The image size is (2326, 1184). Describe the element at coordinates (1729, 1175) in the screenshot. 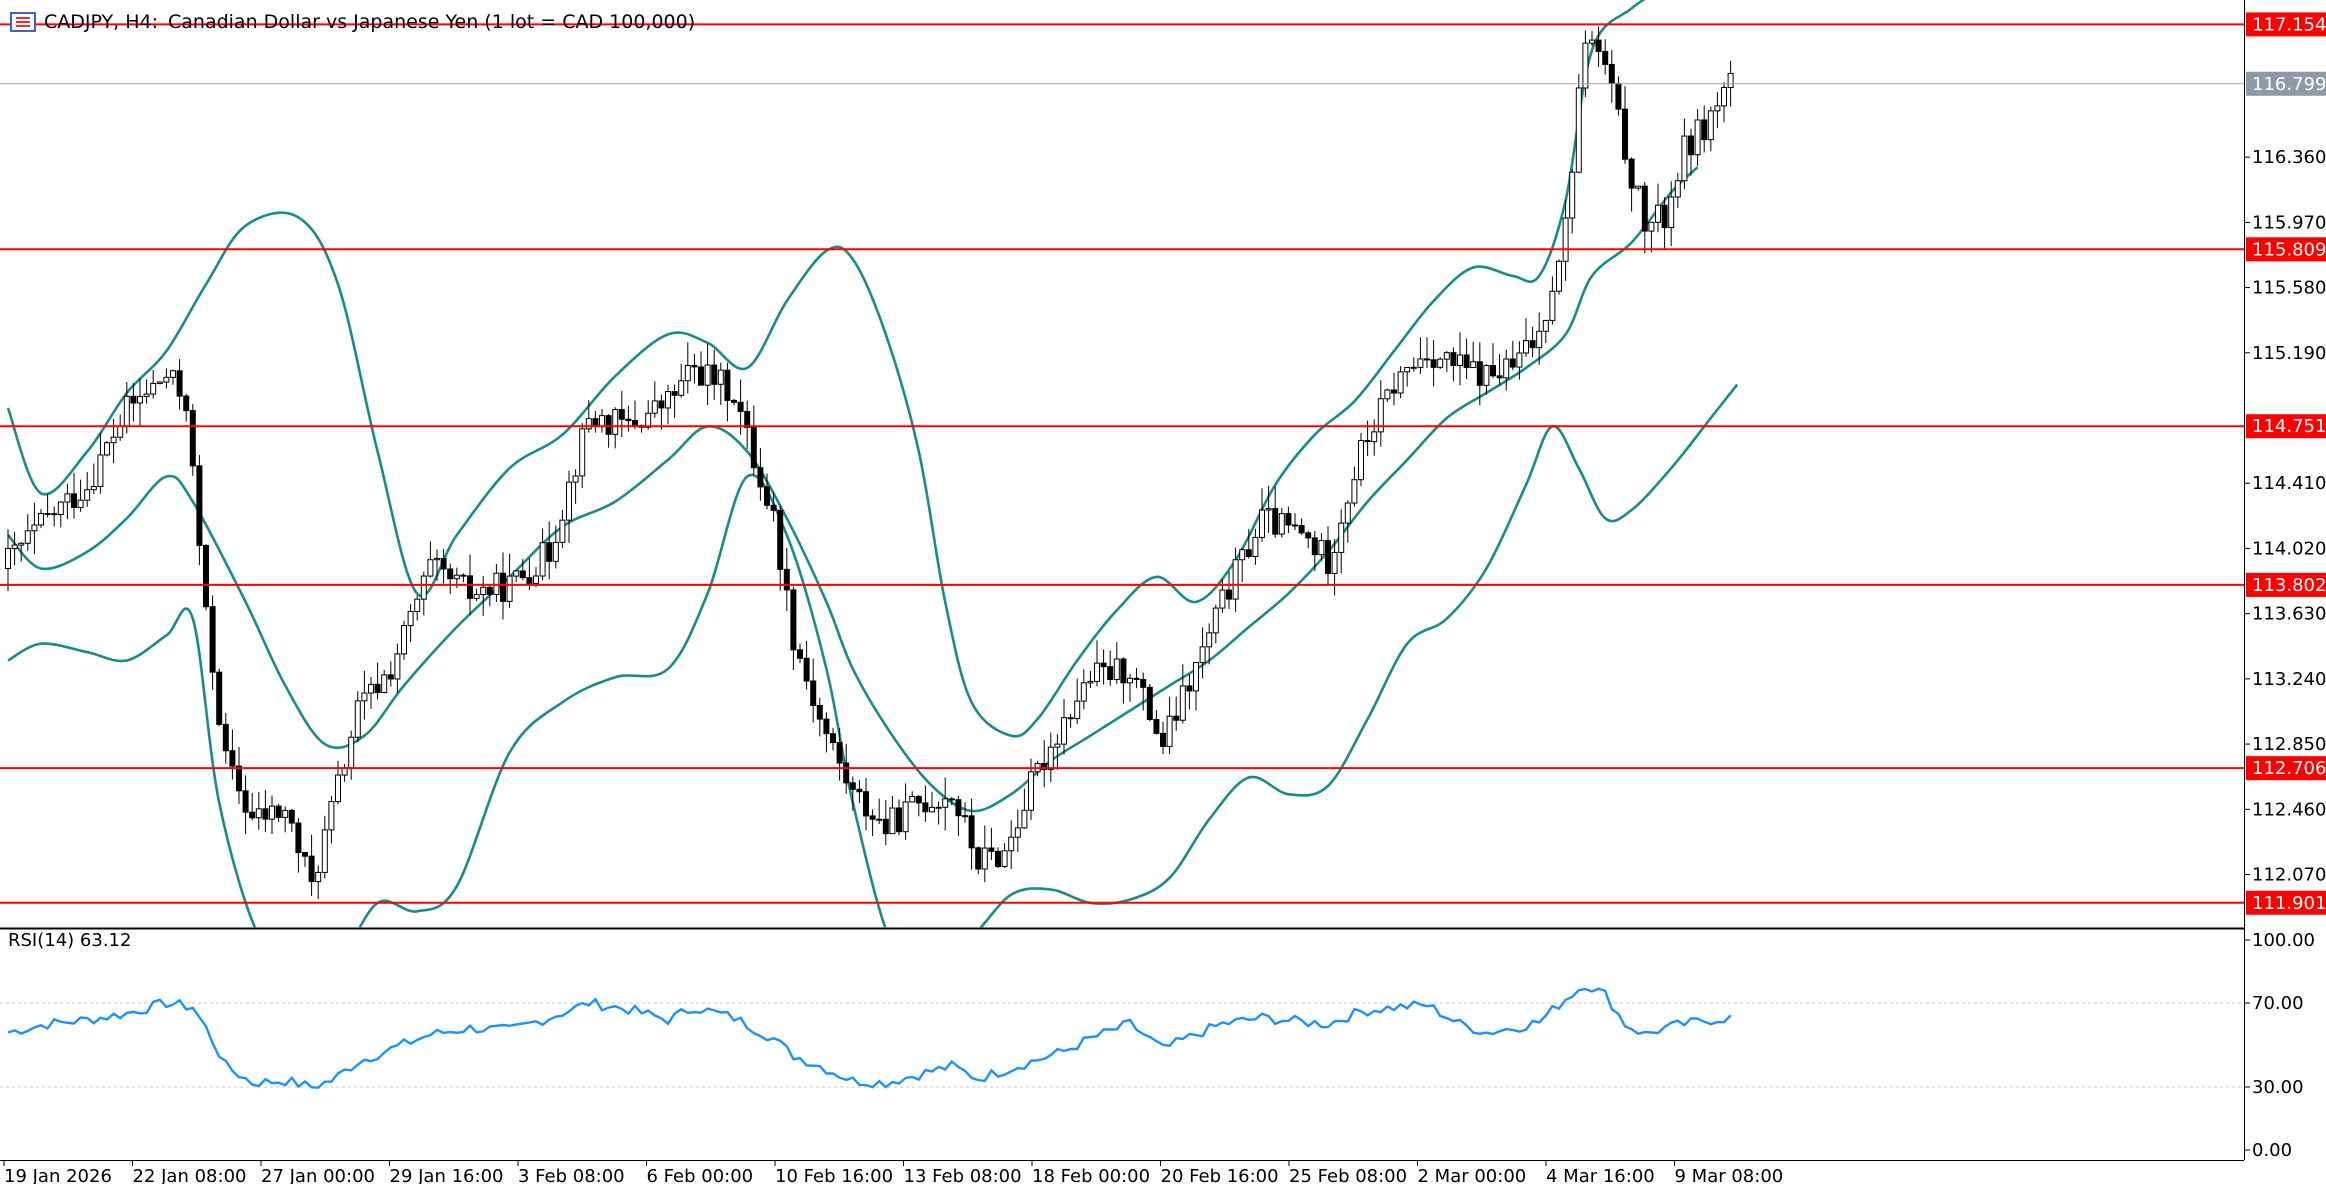

I see `time-tick-label: 9 Mar 08:00` at that location.